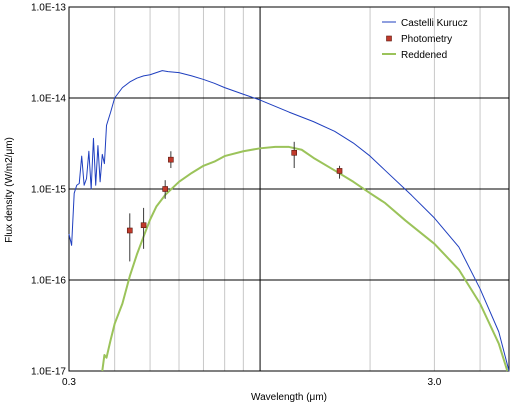 The width and height of the screenshot is (512, 413). Describe the element at coordinates (69, 382) in the screenshot. I see `x-tick-label: 0.3` at that location.